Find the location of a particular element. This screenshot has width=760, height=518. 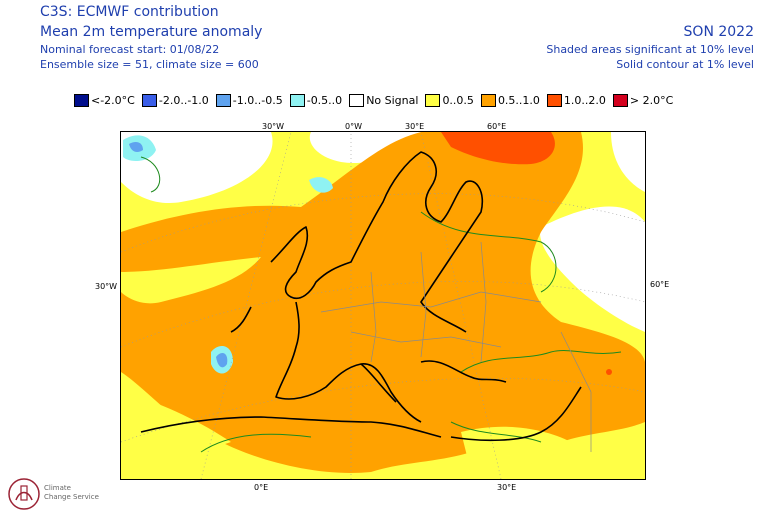

strong-warm-spot is located at coordinates (609, 372).